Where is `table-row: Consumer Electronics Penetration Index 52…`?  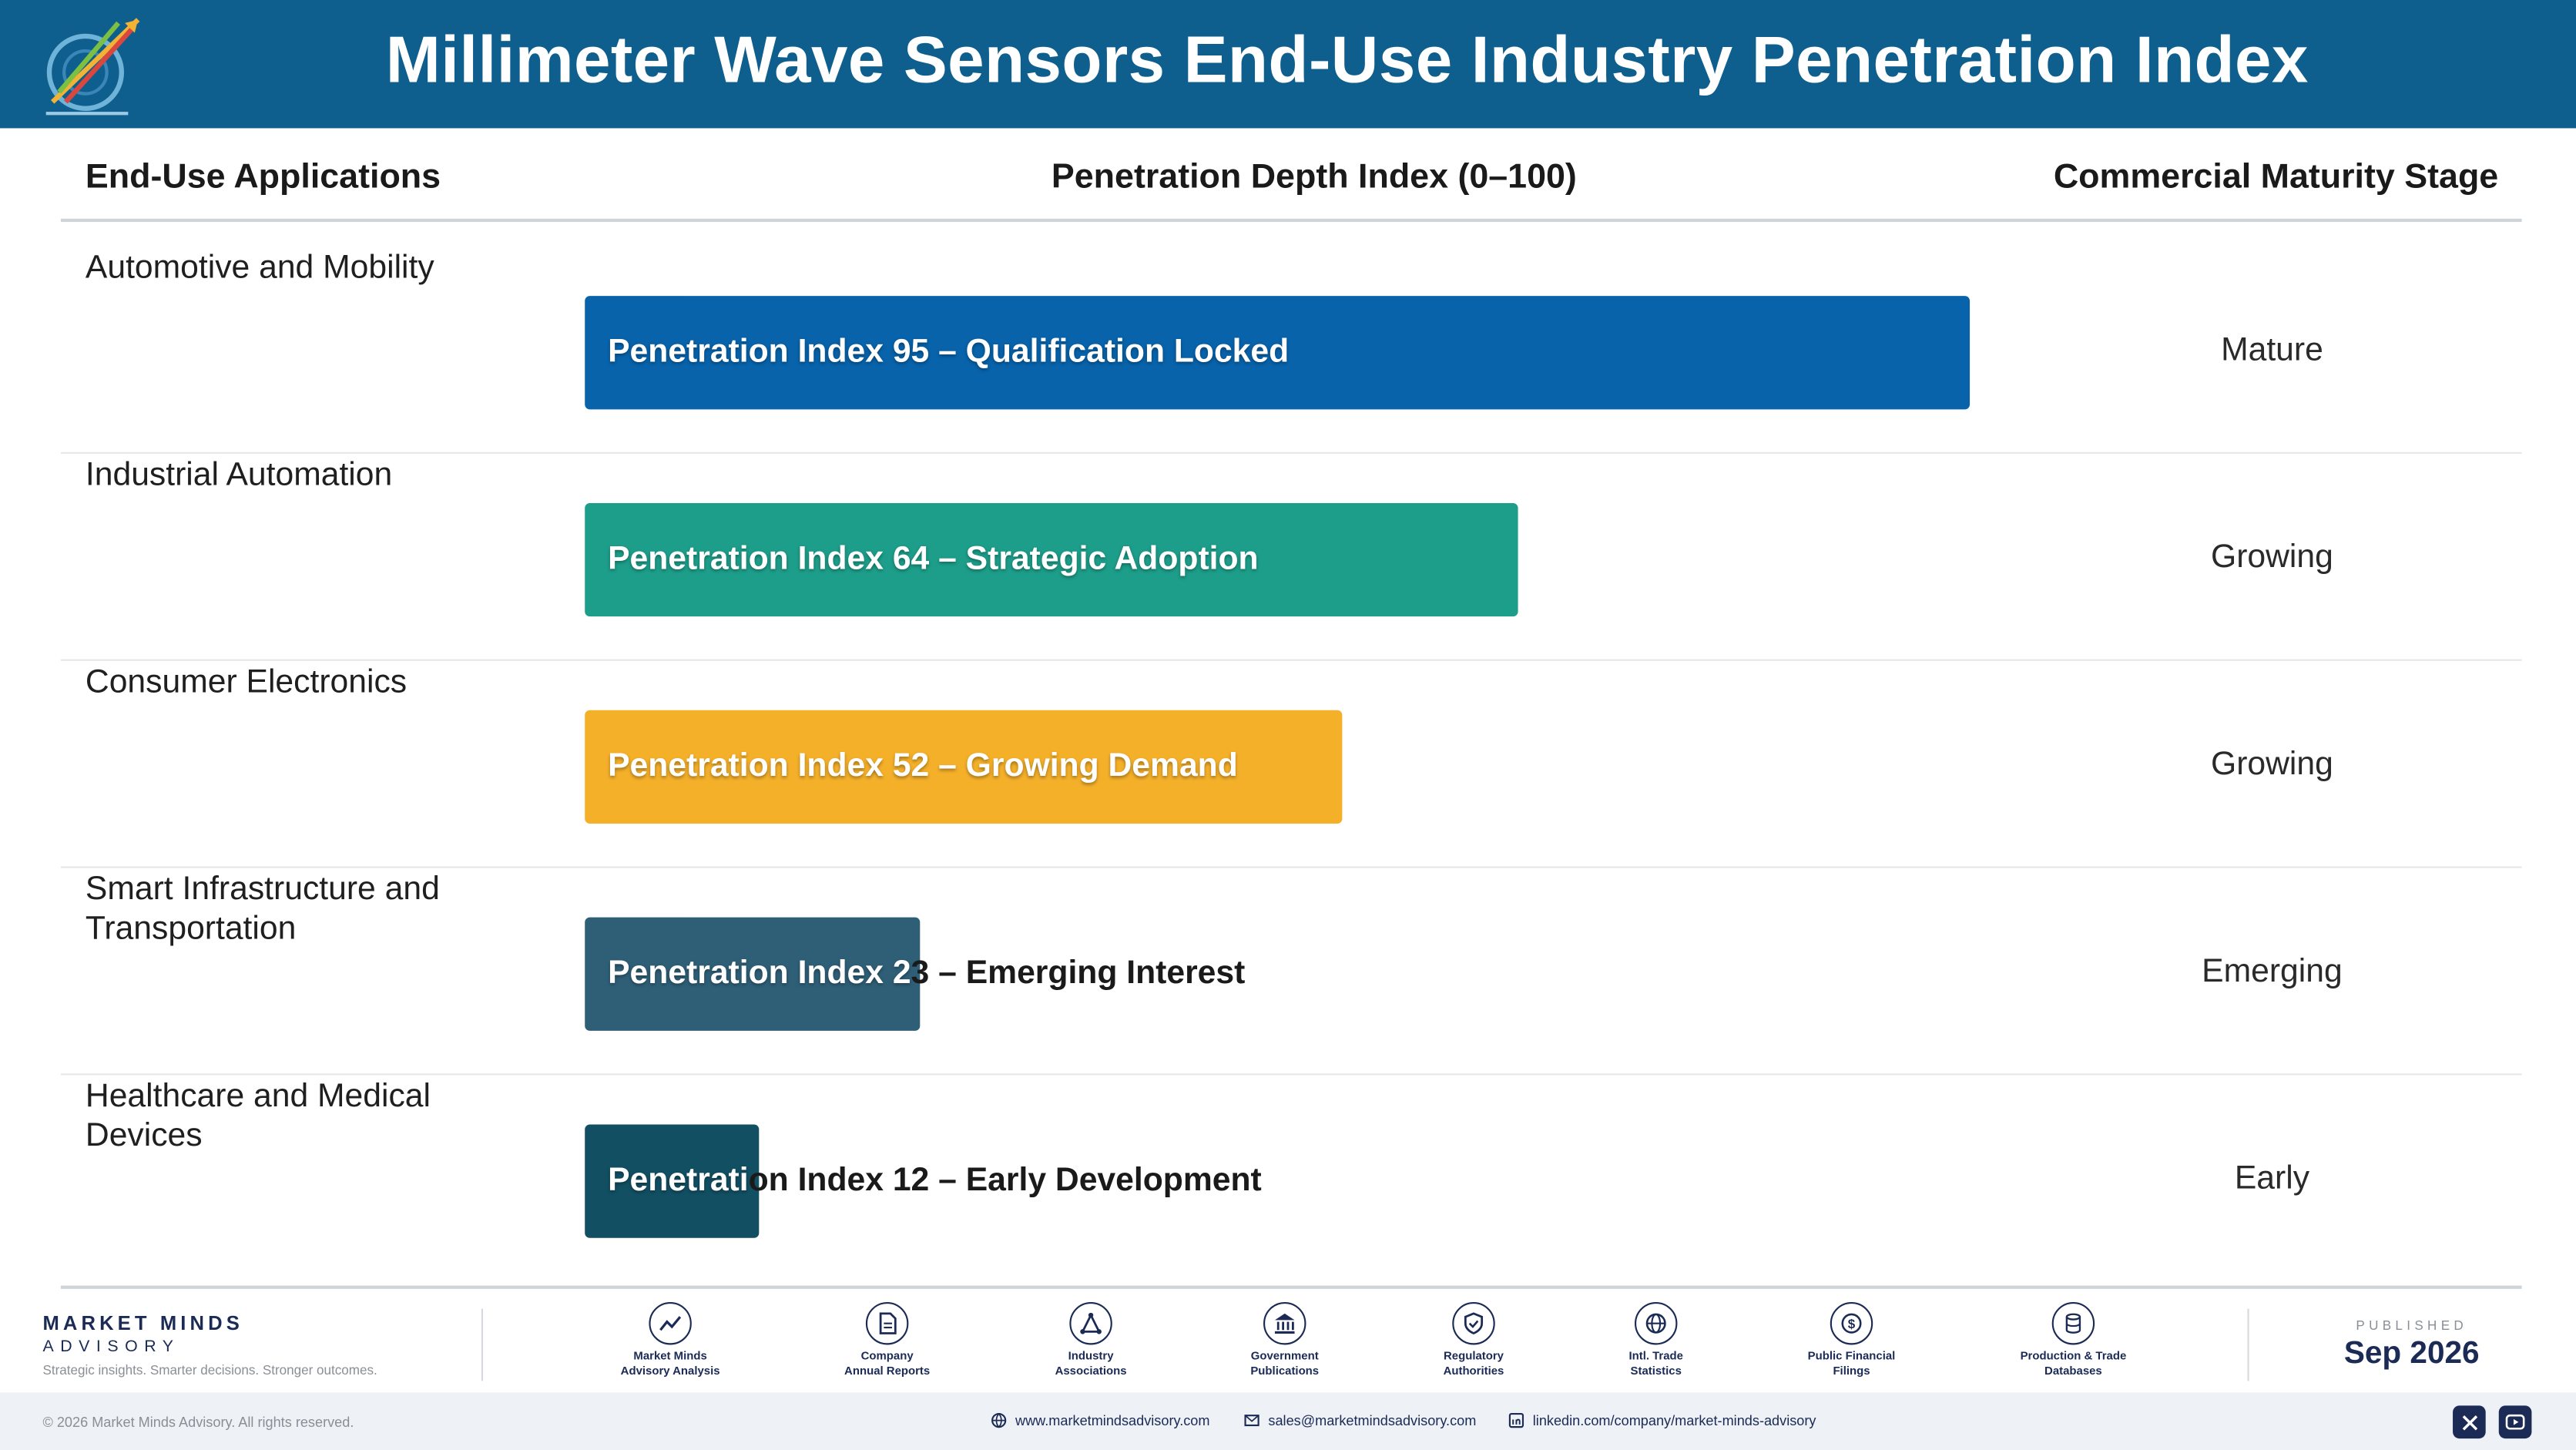 table-row: Consumer Electronics Penetration Index 52… is located at coordinates (1288, 766).